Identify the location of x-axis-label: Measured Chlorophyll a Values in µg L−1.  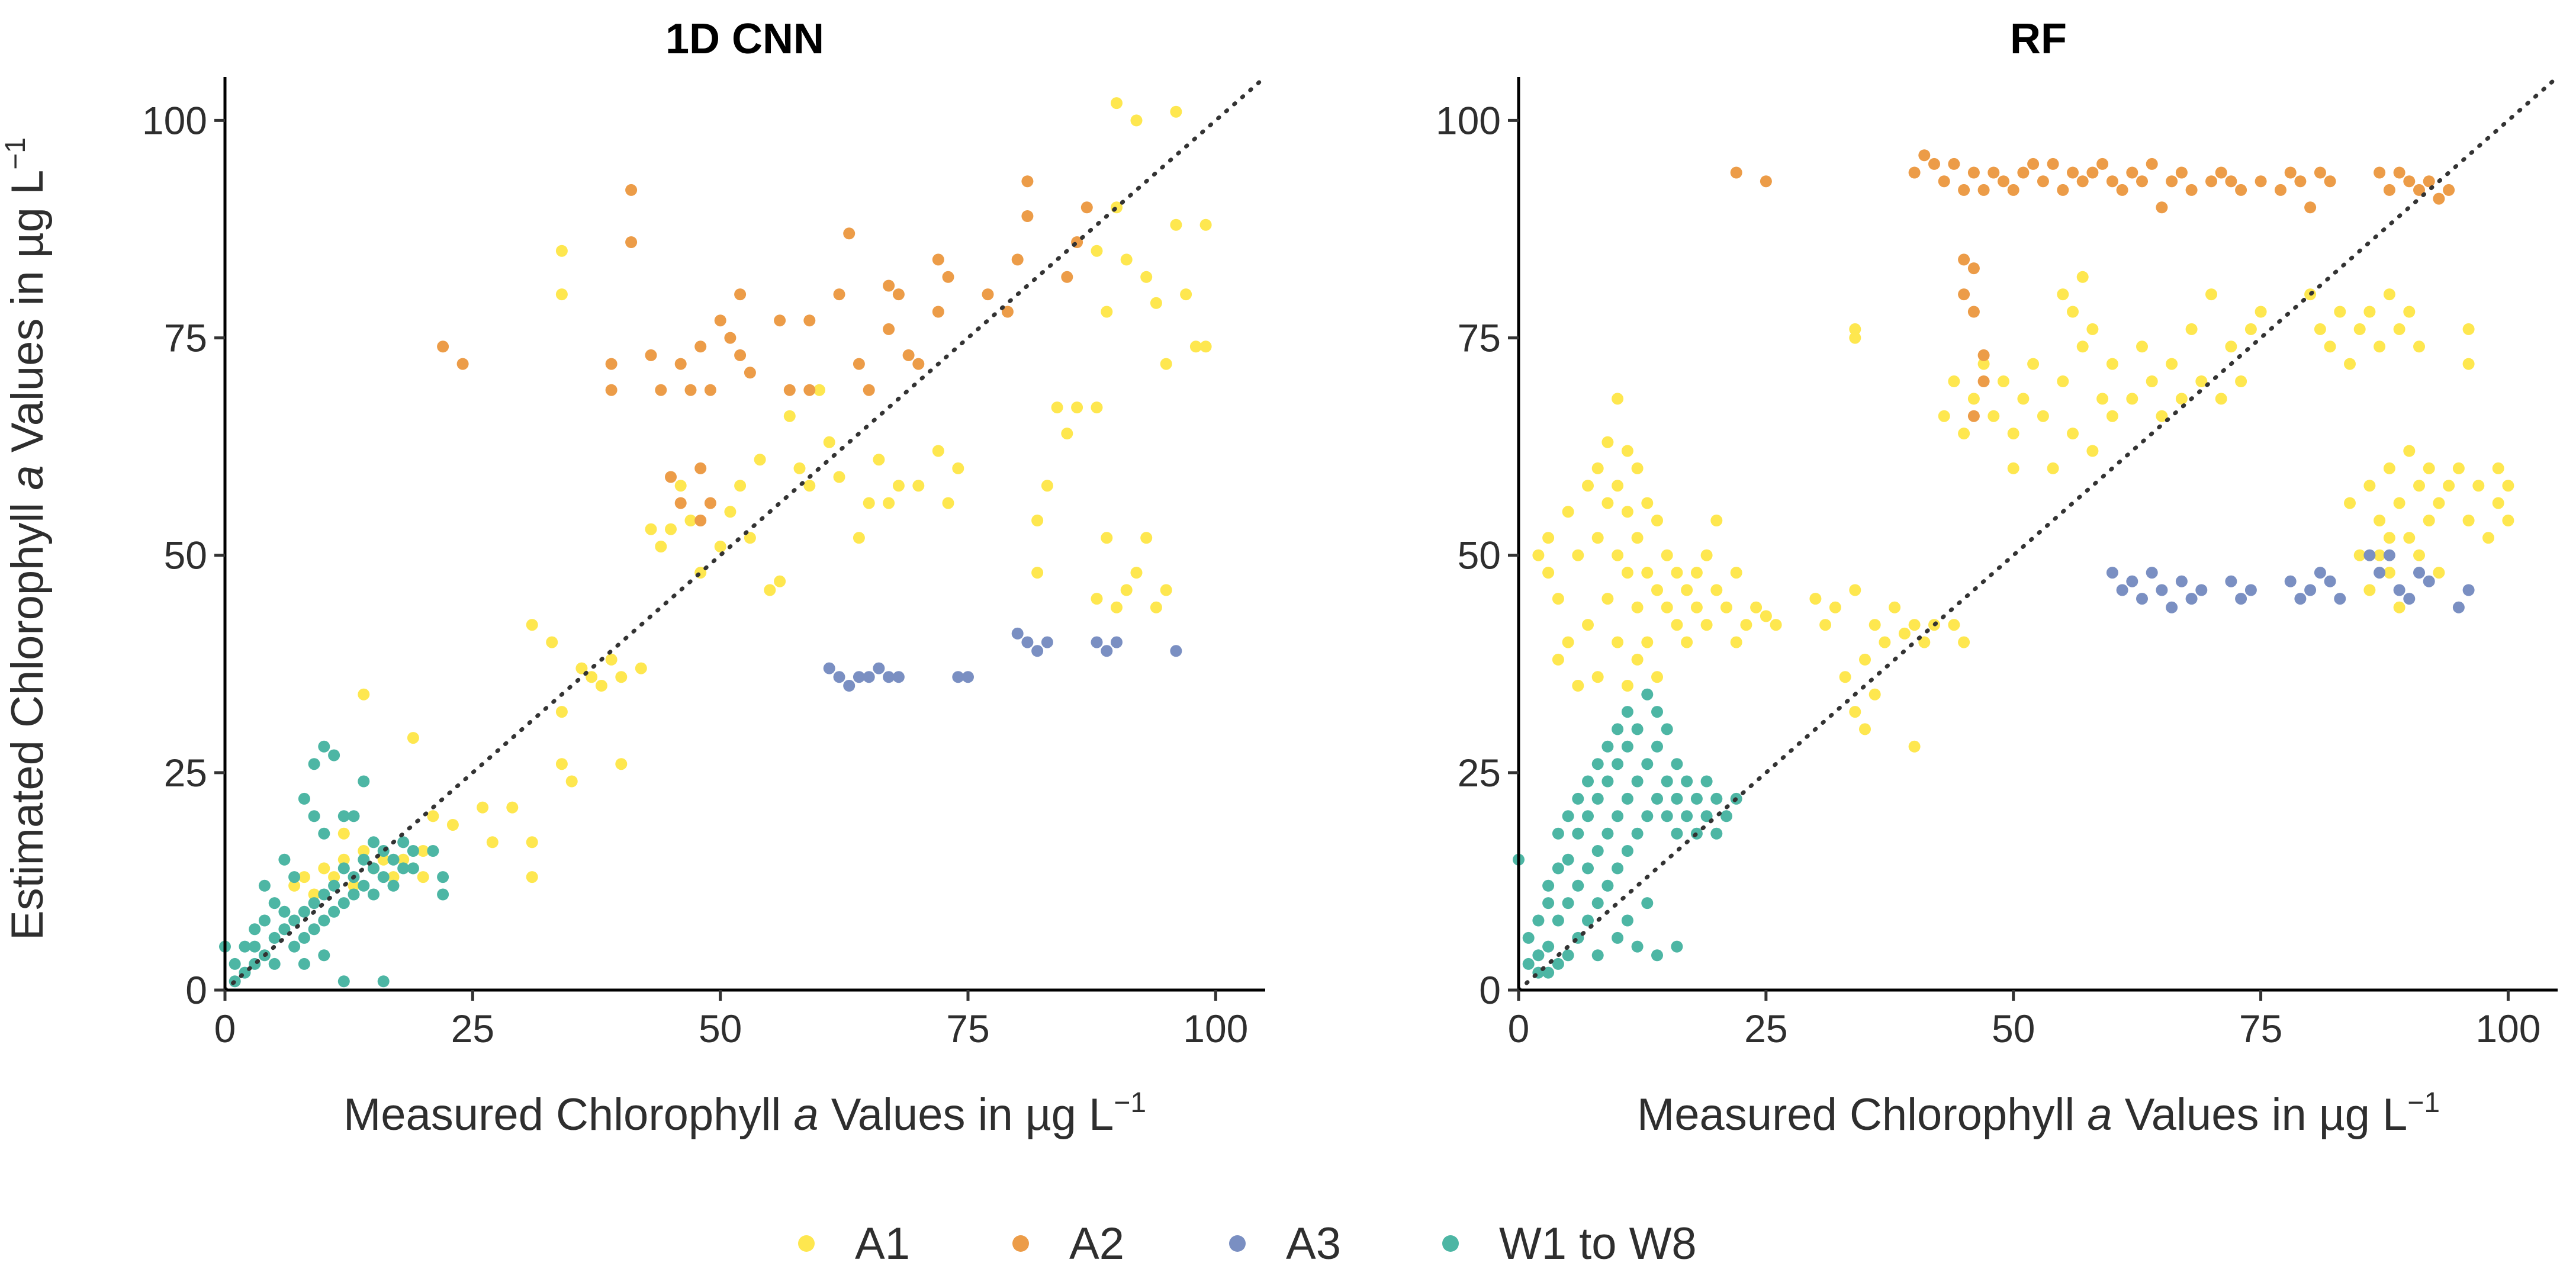
(2038, 1113).